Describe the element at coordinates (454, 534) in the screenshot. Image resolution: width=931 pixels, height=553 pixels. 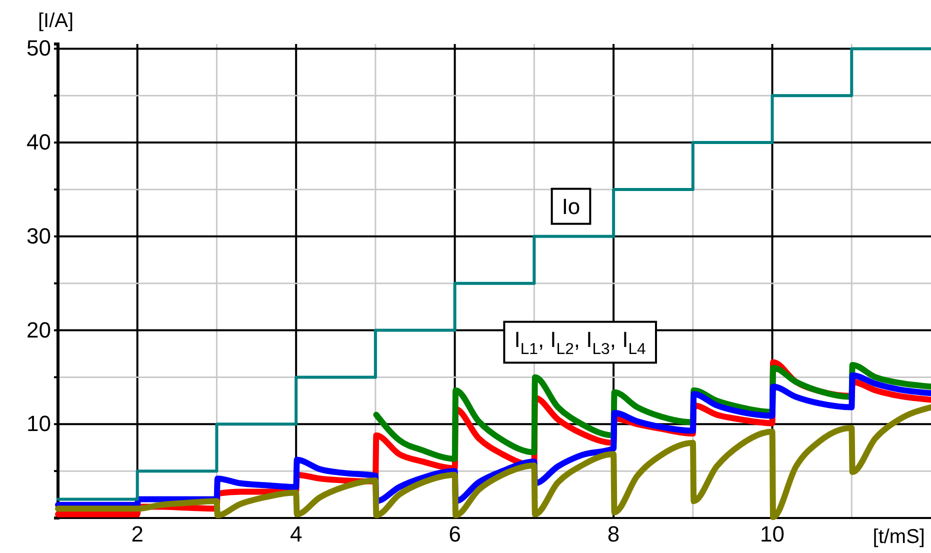
I see `x-tick-label: 6` at that location.